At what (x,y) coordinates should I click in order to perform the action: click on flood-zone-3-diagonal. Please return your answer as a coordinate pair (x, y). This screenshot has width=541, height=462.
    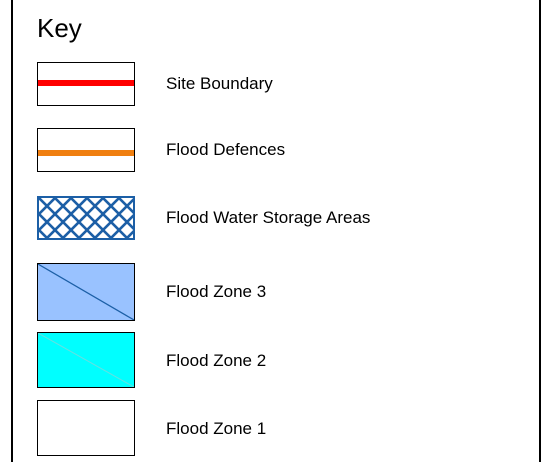
    Looking at the image, I should click on (86, 292).